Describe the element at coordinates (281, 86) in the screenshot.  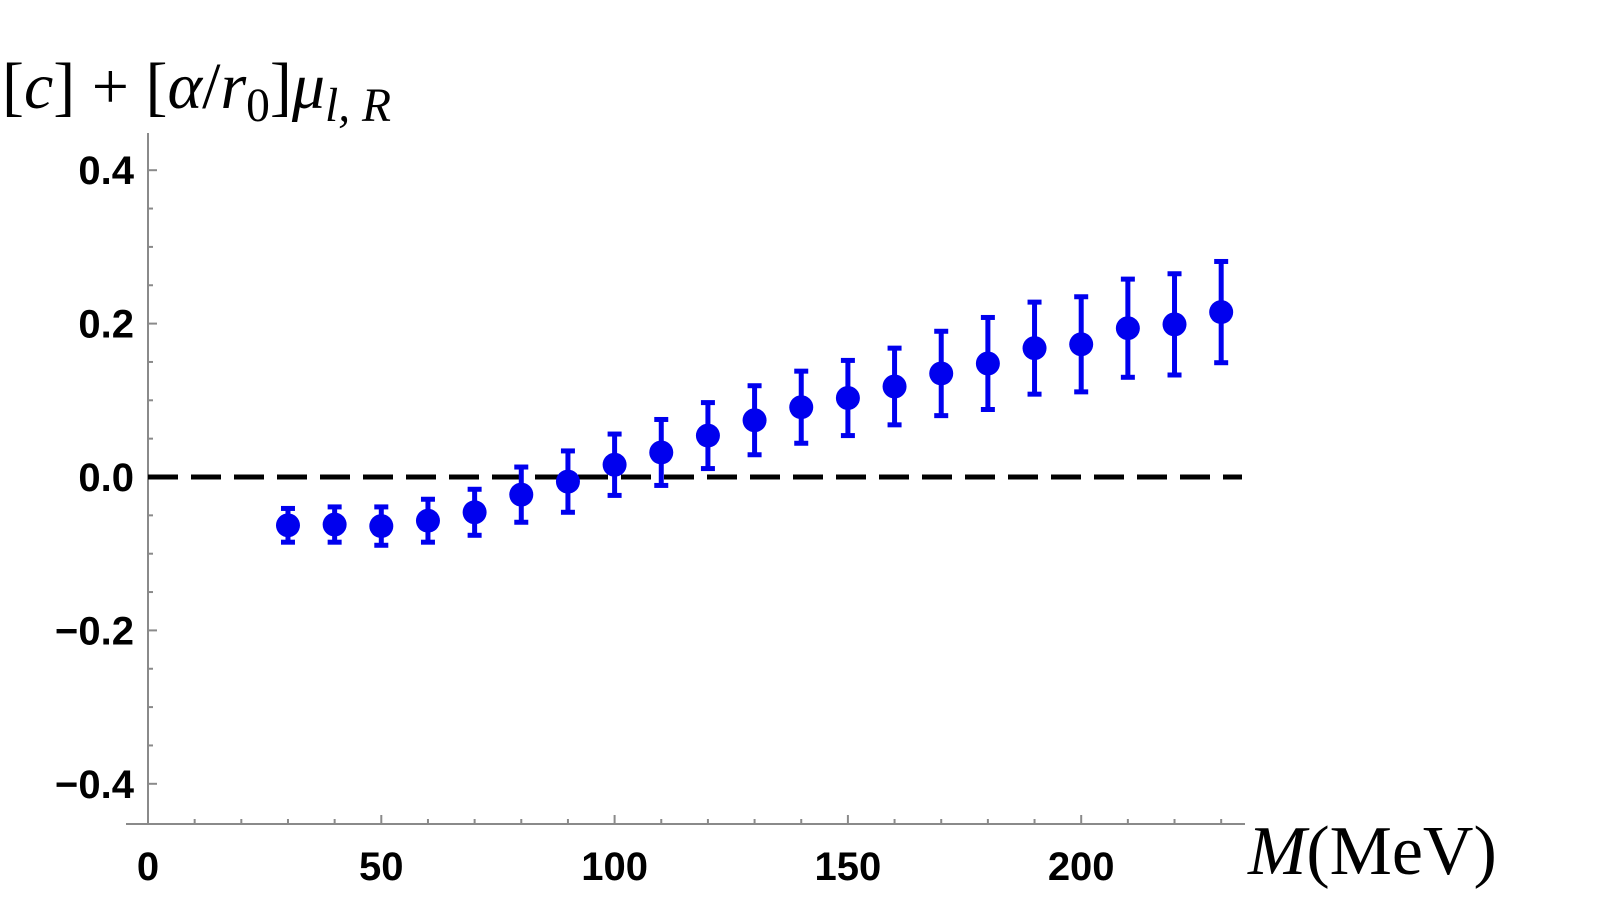
I see `label-part: ]` at that location.